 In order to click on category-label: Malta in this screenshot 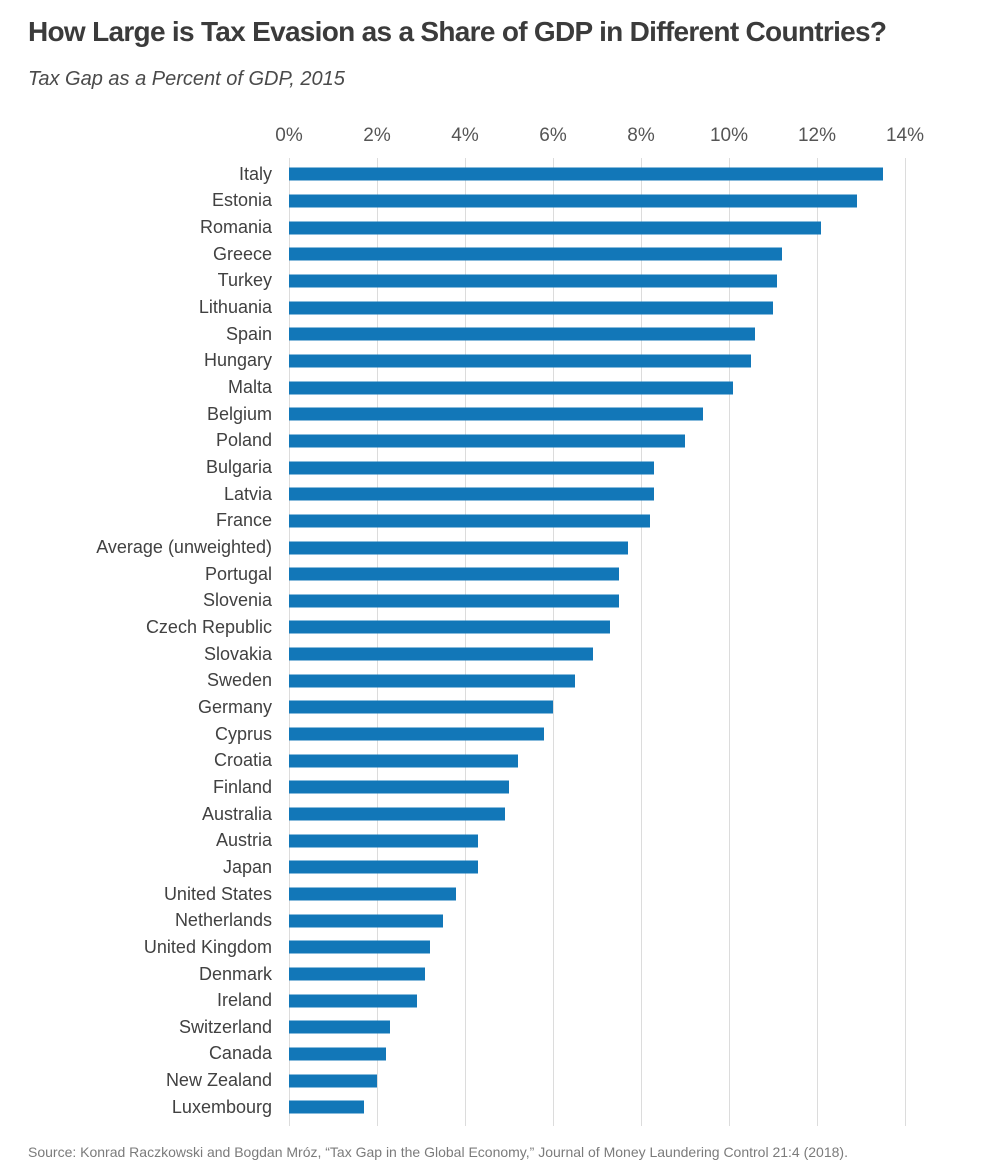, I will do `click(249, 387)`.